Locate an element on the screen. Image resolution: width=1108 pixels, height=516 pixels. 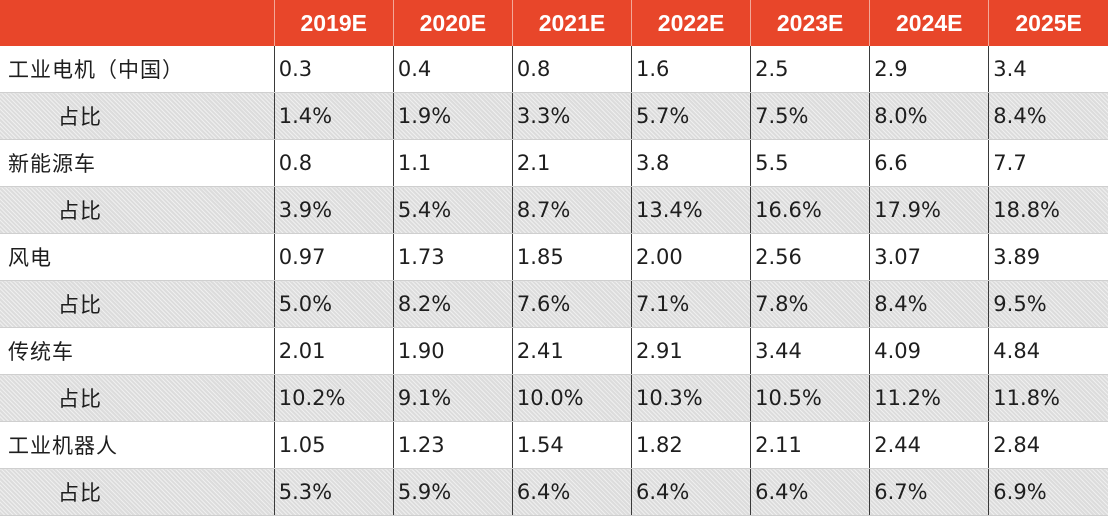
table-cell-2020E: 1.23 is located at coordinates (452, 445).